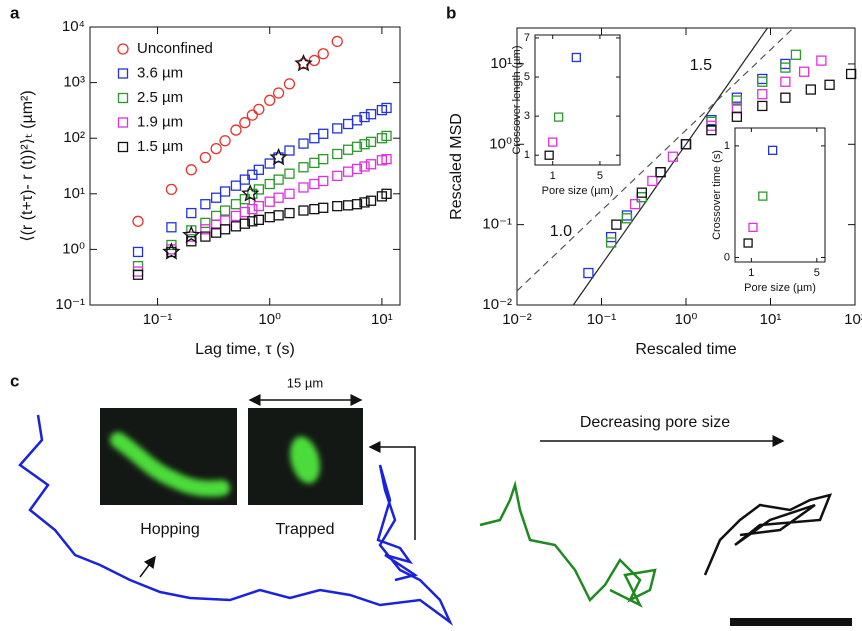 The height and width of the screenshot is (631, 862). Describe the element at coordinates (817, 273) in the screenshot. I see `x-tick-label: 5` at that location.